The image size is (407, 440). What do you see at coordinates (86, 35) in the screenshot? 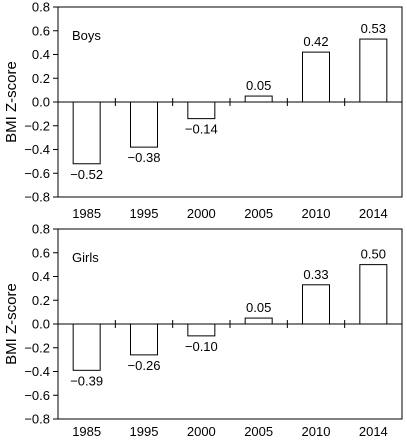
I see `panel-title: Boys` at bounding box center [86, 35].